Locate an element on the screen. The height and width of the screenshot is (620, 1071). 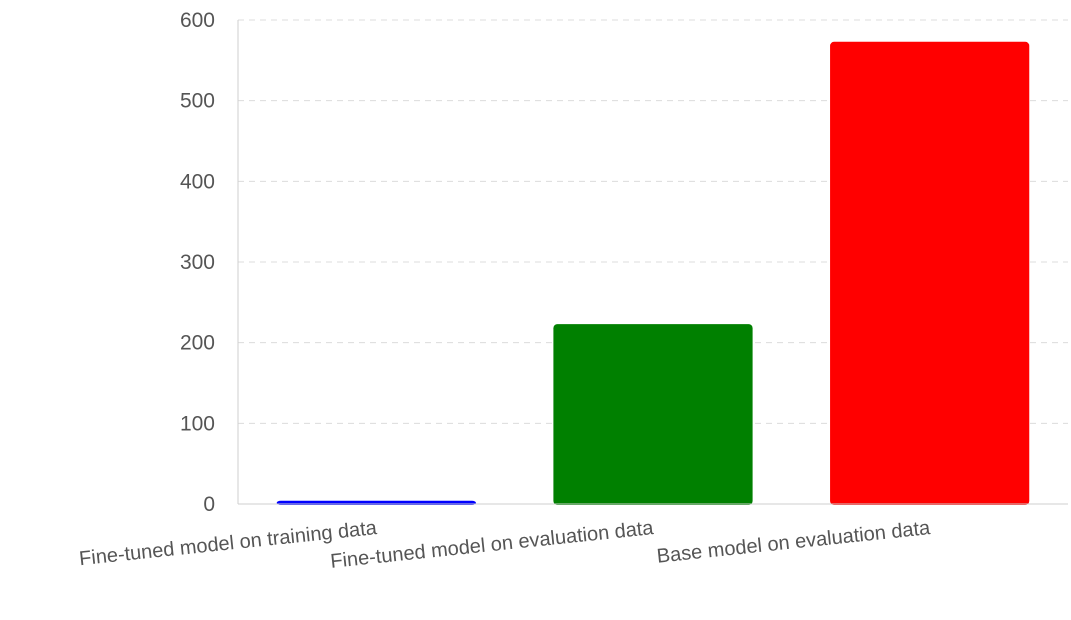
y-tick-label: 300 is located at coordinates (197, 262).